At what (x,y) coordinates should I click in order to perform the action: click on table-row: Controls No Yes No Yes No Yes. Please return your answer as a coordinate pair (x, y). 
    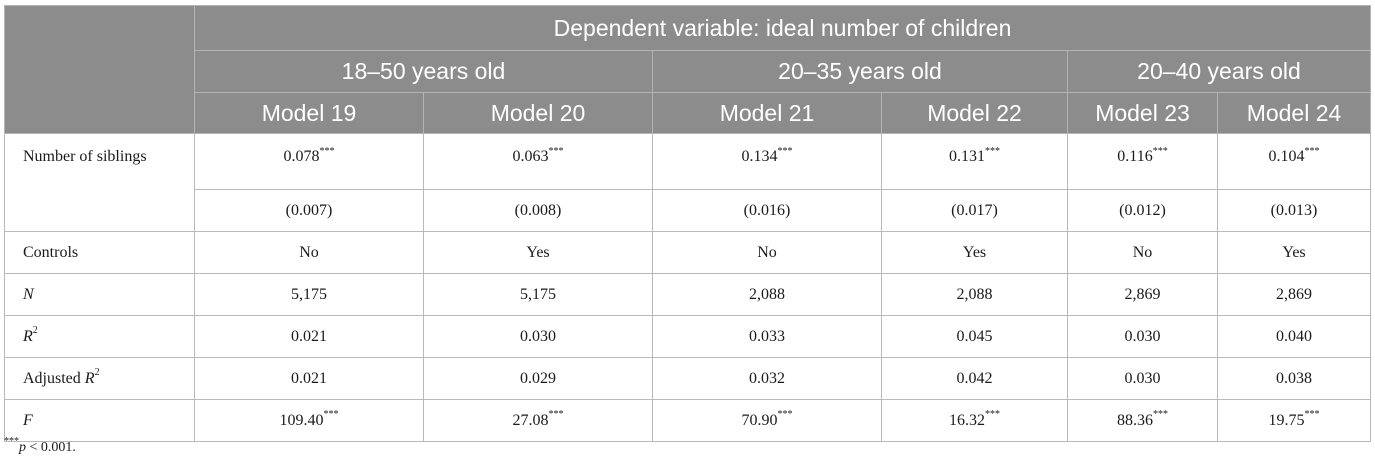
    Looking at the image, I should click on (688, 252).